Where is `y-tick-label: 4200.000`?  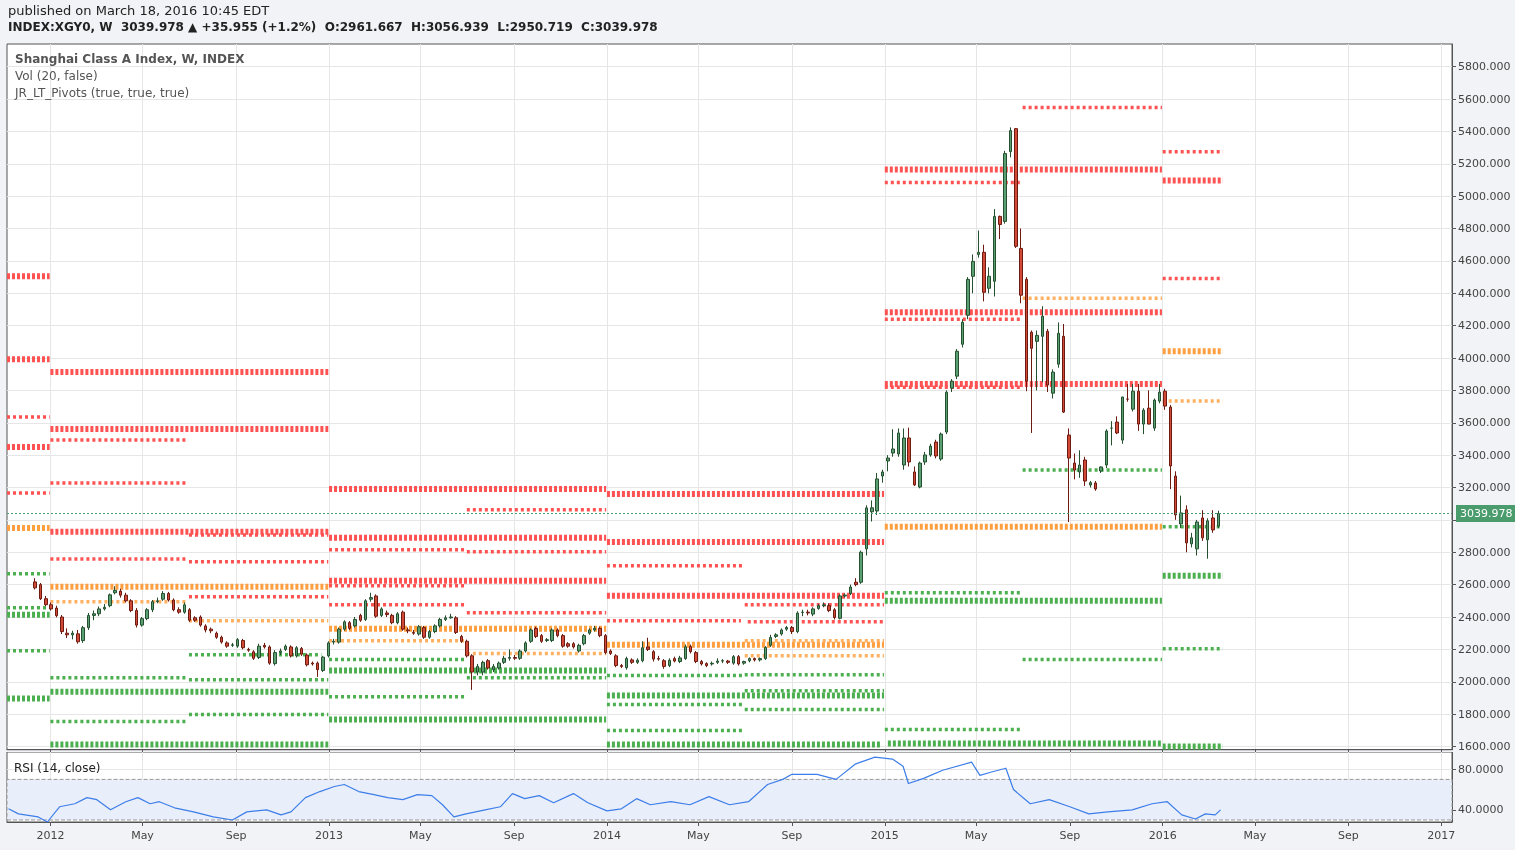 y-tick-label: 4200.000 is located at coordinates (1484, 326).